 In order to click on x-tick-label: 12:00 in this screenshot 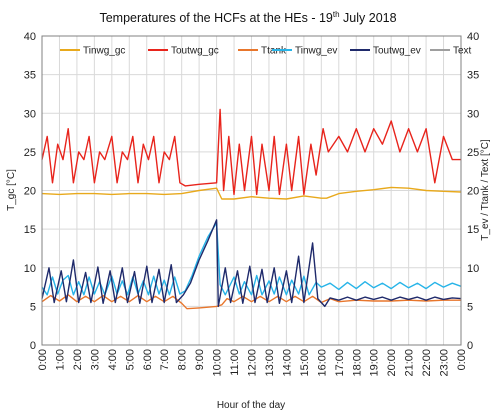, I will do `click(253, 363)`.